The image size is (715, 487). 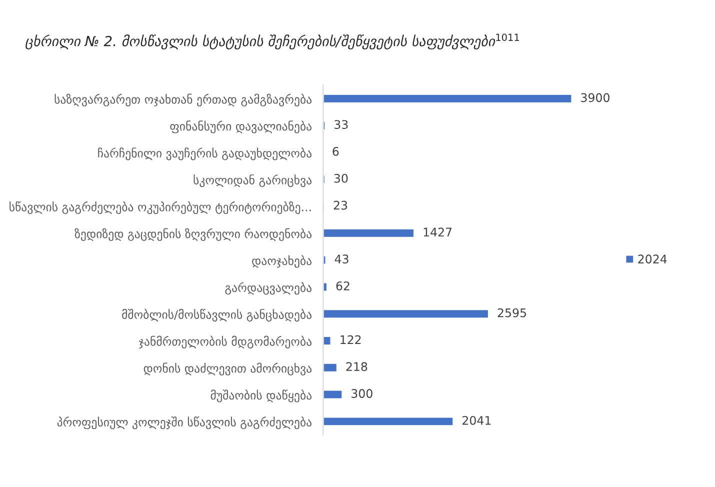 What do you see at coordinates (595, 97) in the screenshot?
I see `data-label: 3900` at bounding box center [595, 97].